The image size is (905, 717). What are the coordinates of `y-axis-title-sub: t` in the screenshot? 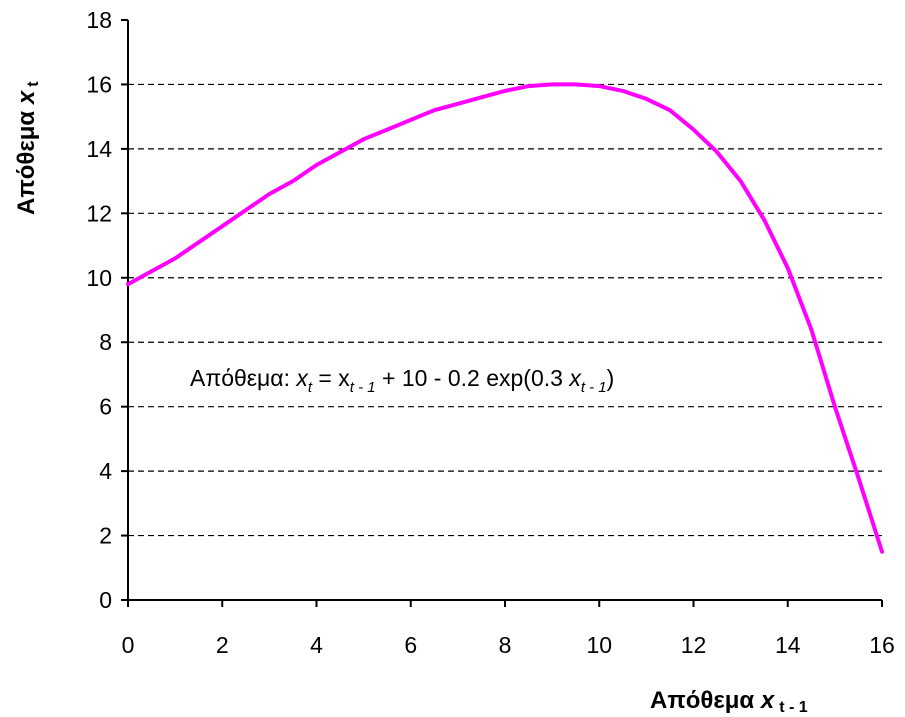 It's located at (33, 84).